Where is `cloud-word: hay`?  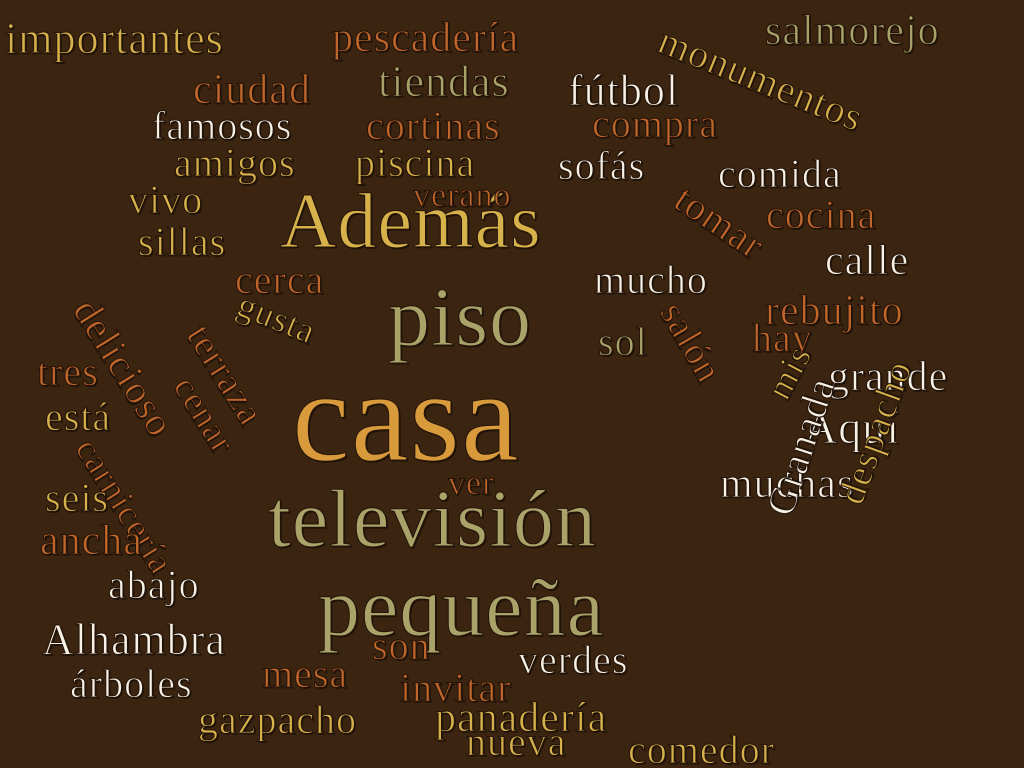 cloud-word: hay is located at coordinates (782, 337).